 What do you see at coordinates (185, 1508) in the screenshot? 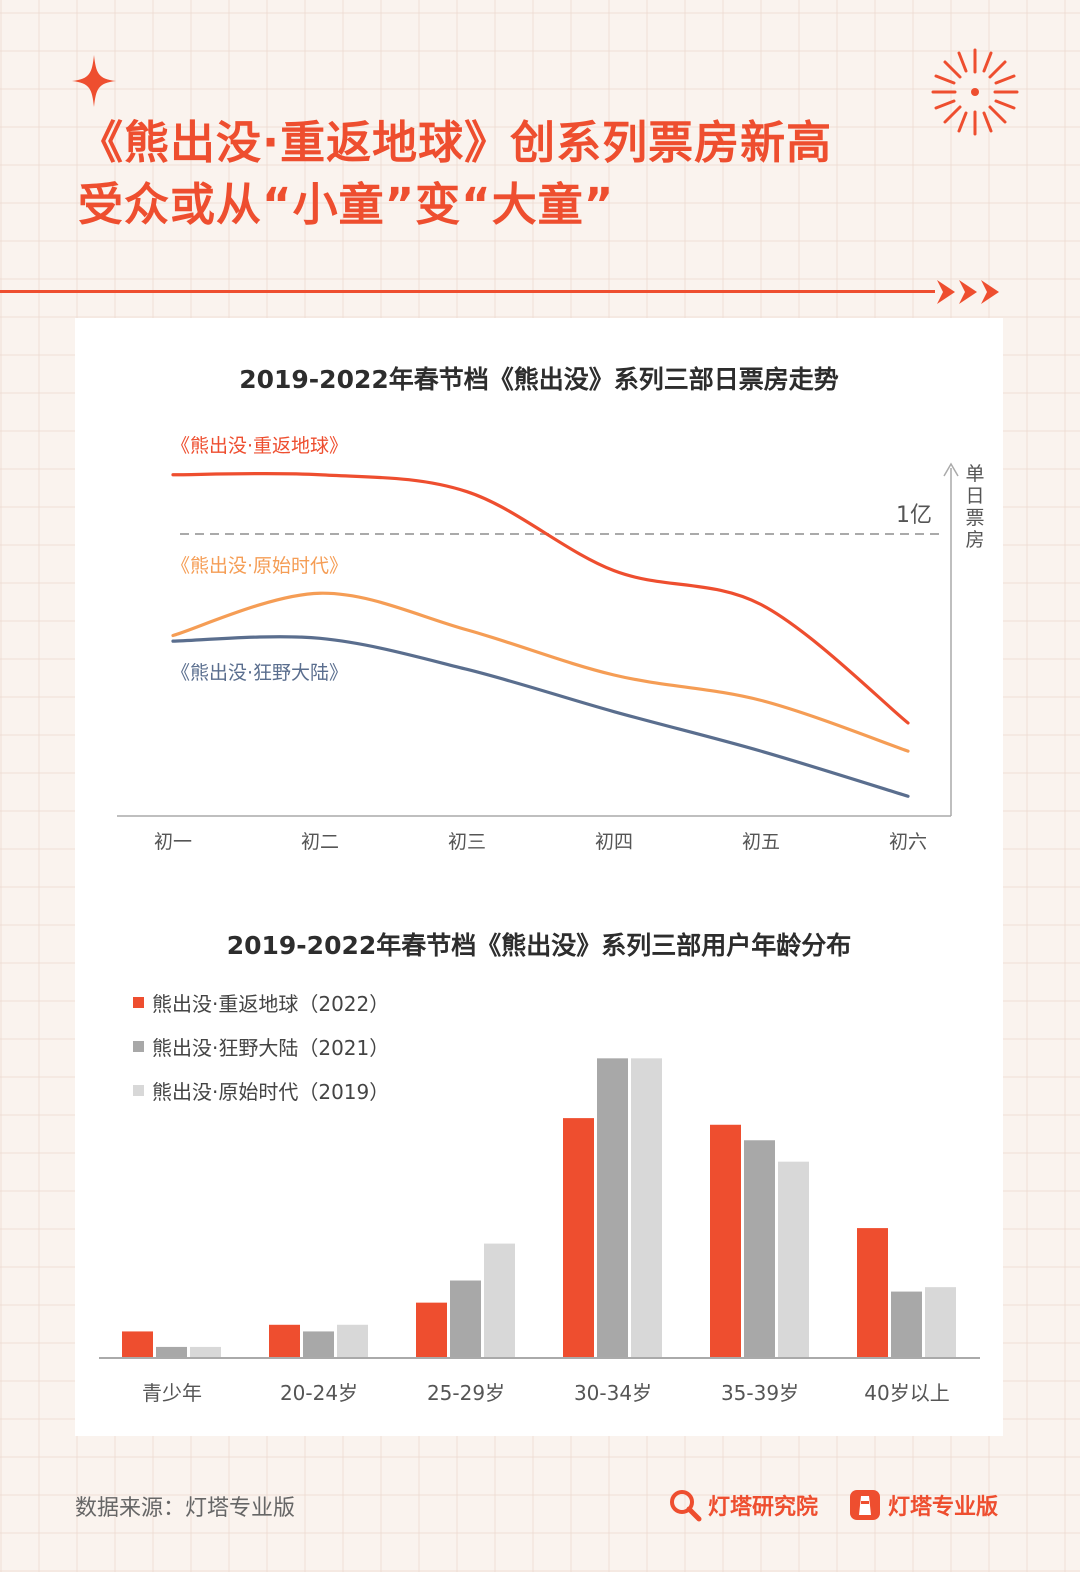
I see `data-source: 数据来源：灯塔专业版` at bounding box center [185, 1508].